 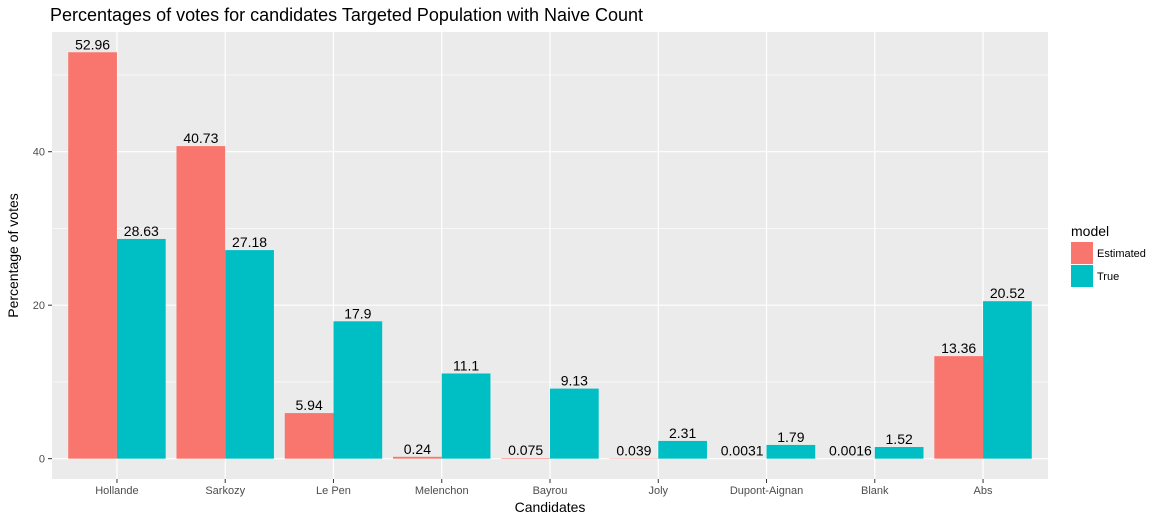 I want to click on legend-label-estimated: Estimated, so click(x=1121, y=254).